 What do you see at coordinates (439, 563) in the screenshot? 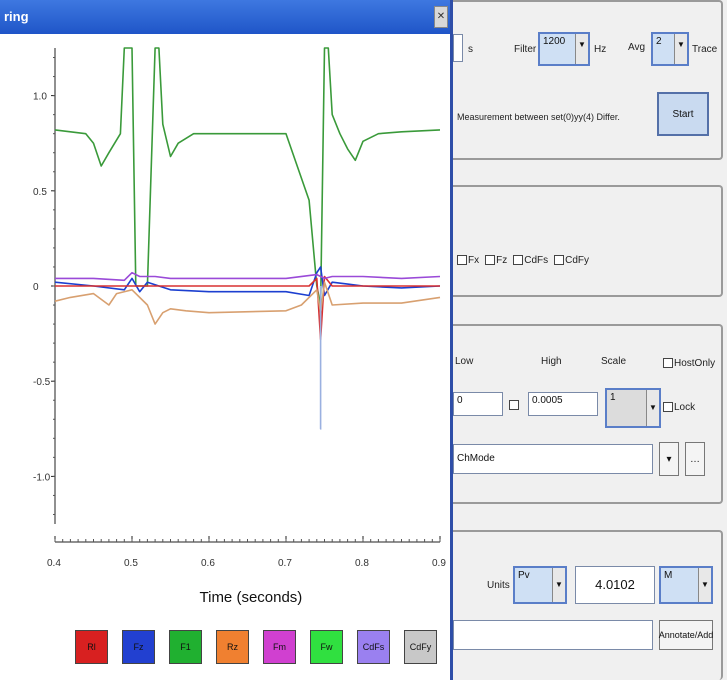
I see `x-tick-label: 0.9` at bounding box center [439, 563].